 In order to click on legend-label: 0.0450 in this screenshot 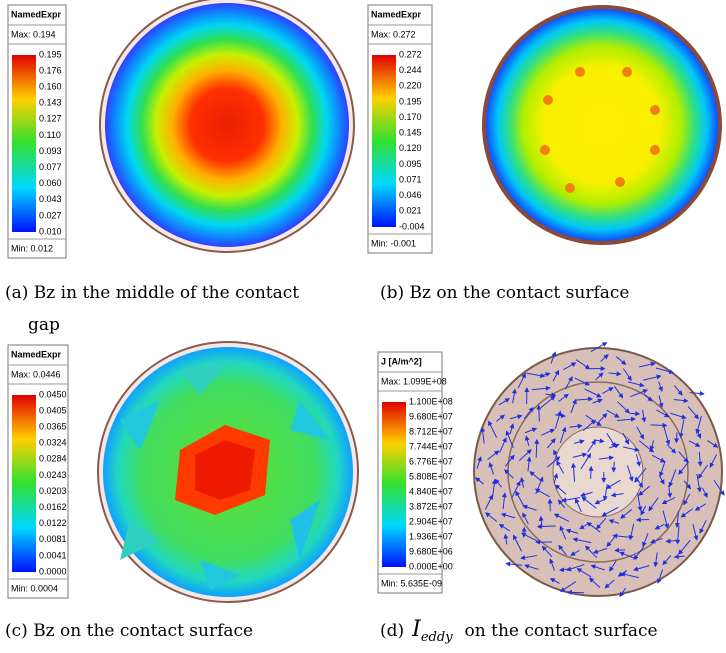, I will do `click(53, 394)`.